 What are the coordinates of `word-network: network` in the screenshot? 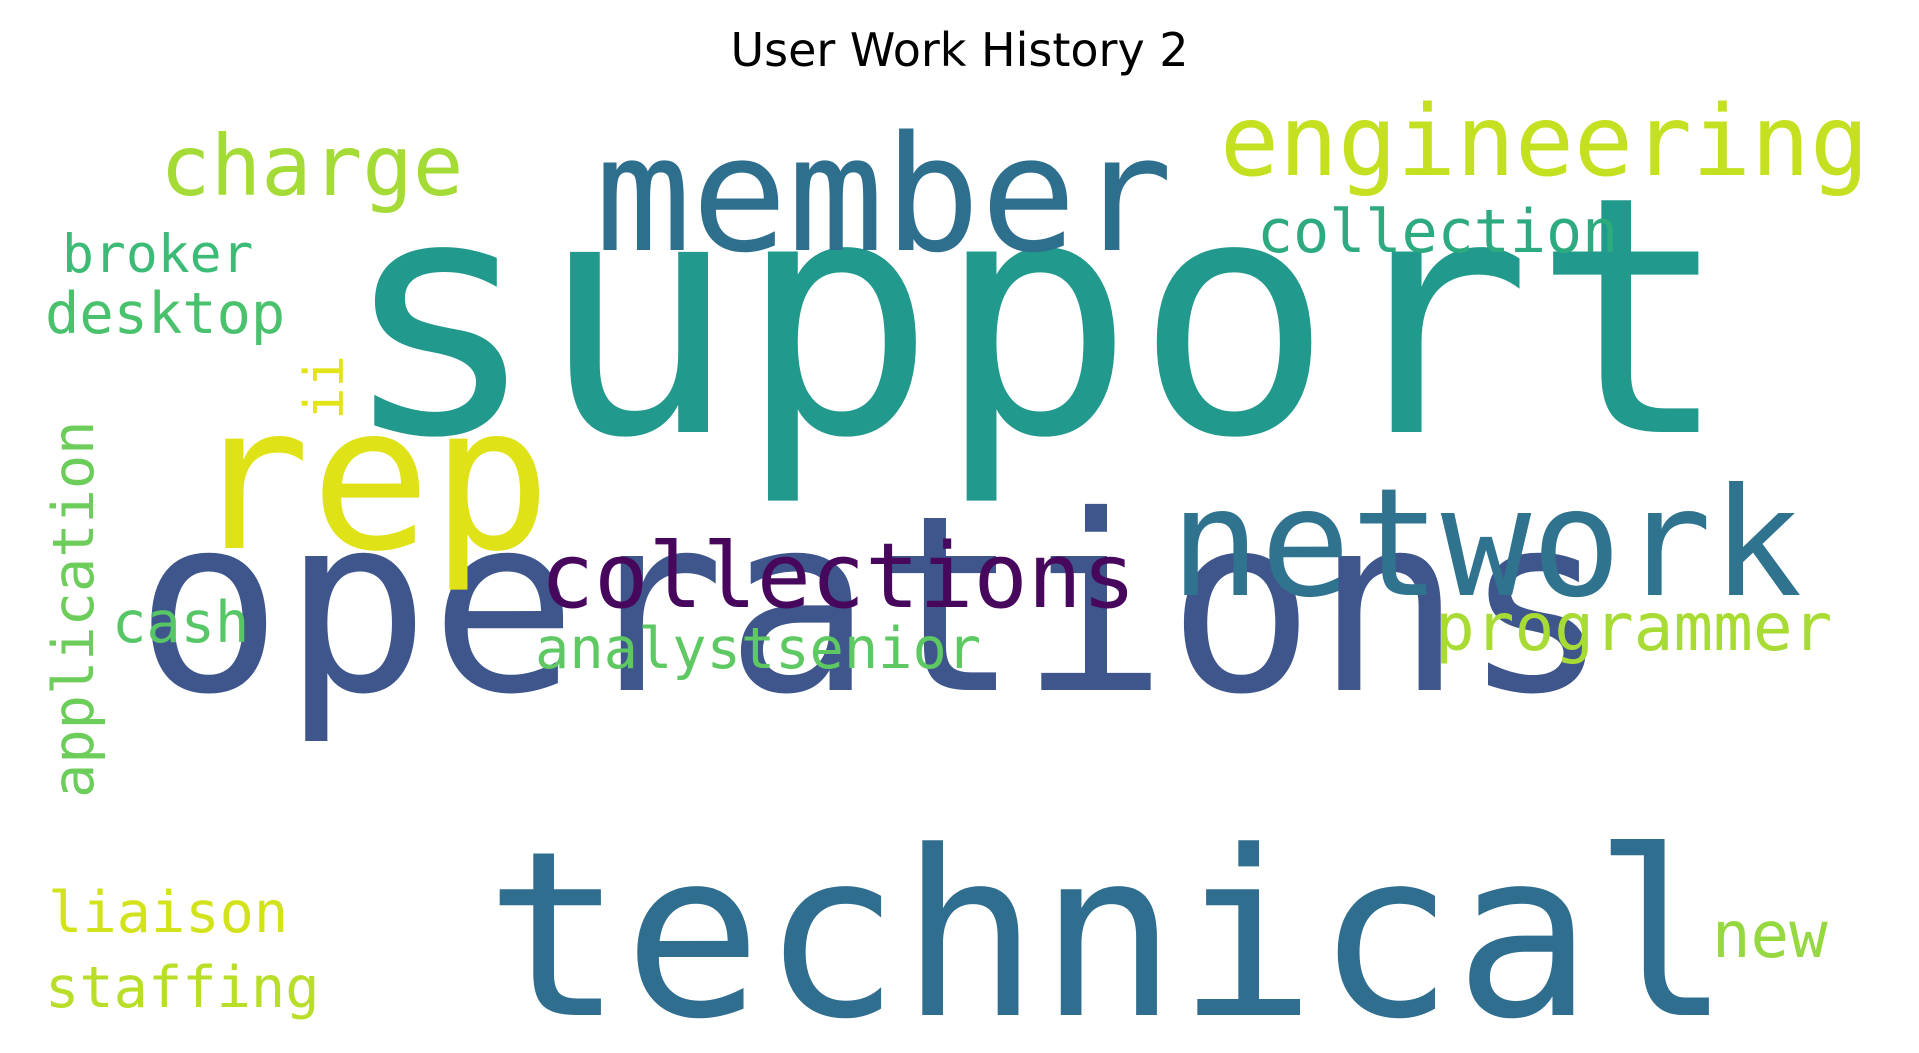 It's located at (1486, 544).